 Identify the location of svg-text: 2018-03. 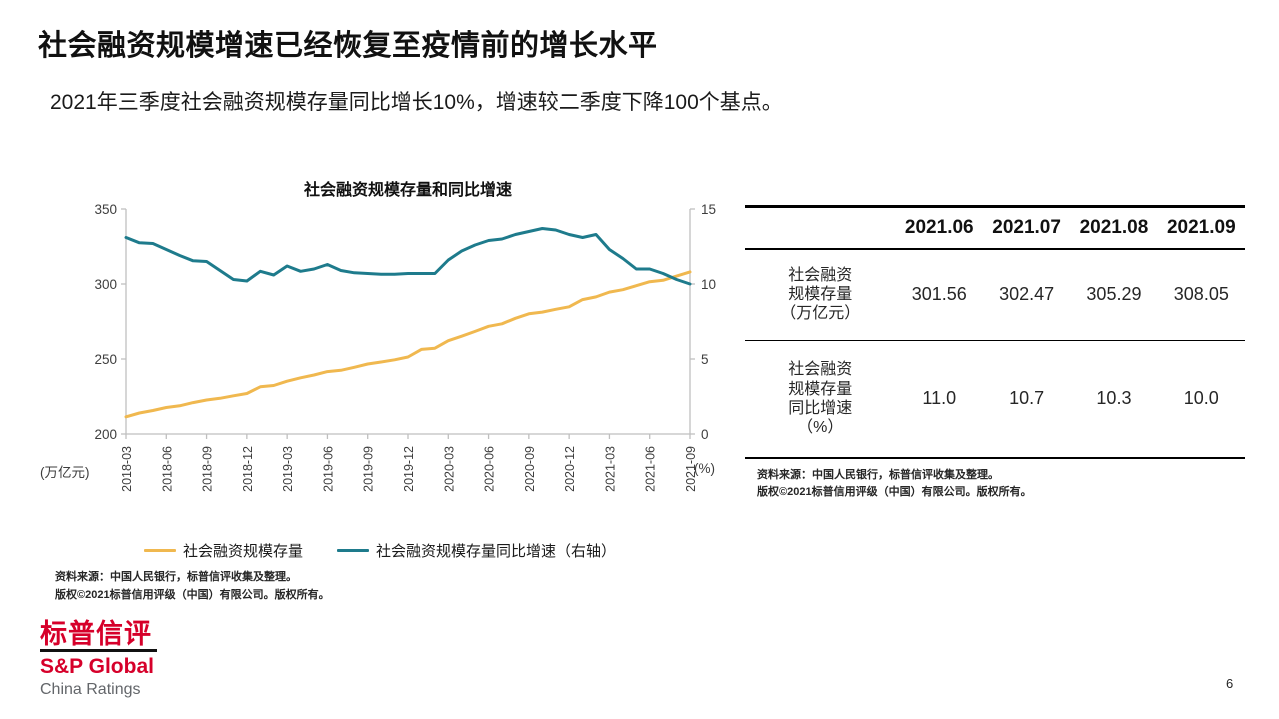
(127, 469).